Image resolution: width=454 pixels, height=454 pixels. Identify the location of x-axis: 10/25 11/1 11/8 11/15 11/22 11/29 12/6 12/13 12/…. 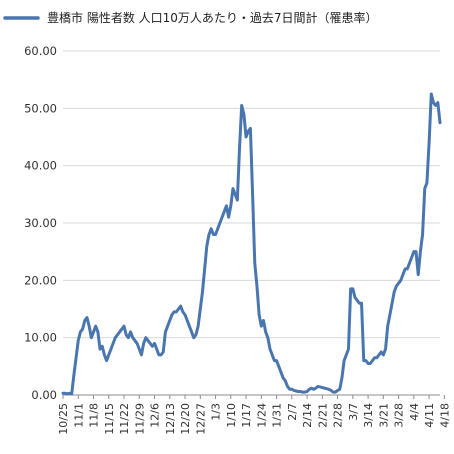
(255, 415).